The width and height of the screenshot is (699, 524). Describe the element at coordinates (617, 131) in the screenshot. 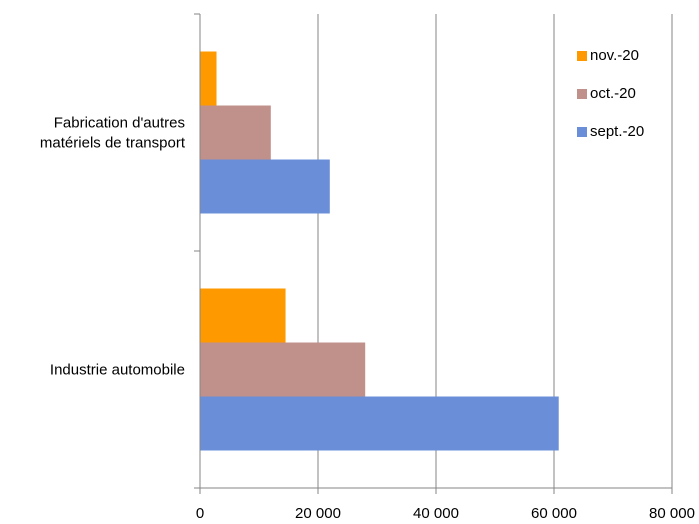

I see `legend-label: sept.-20` at that location.